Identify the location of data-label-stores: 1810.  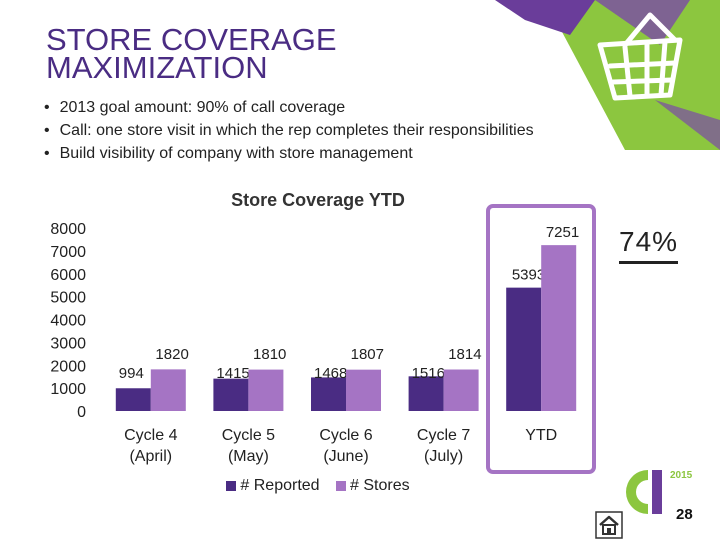
(269, 354).